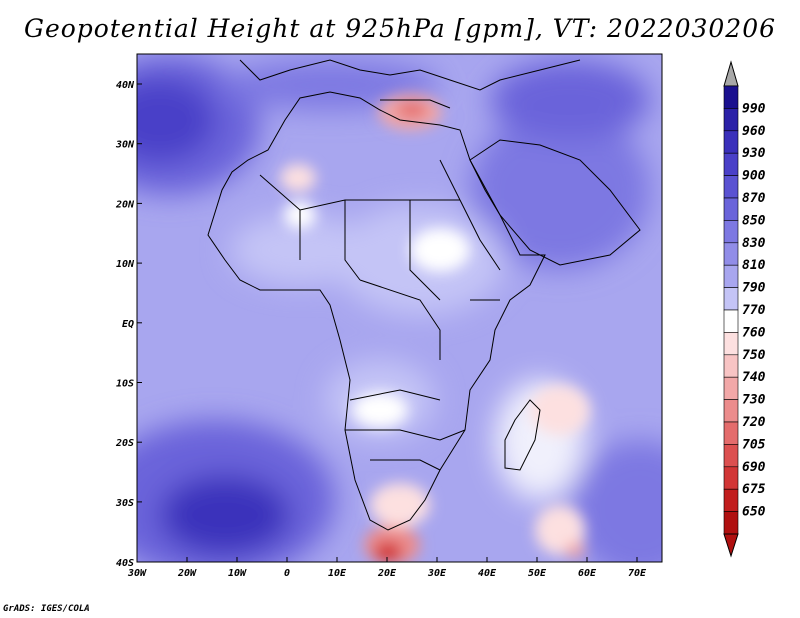 Image resolution: width=800 pixels, height=618 pixels. Describe the element at coordinates (754, 153) in the screenshot. I see `colorbar-label: 930` at that location.